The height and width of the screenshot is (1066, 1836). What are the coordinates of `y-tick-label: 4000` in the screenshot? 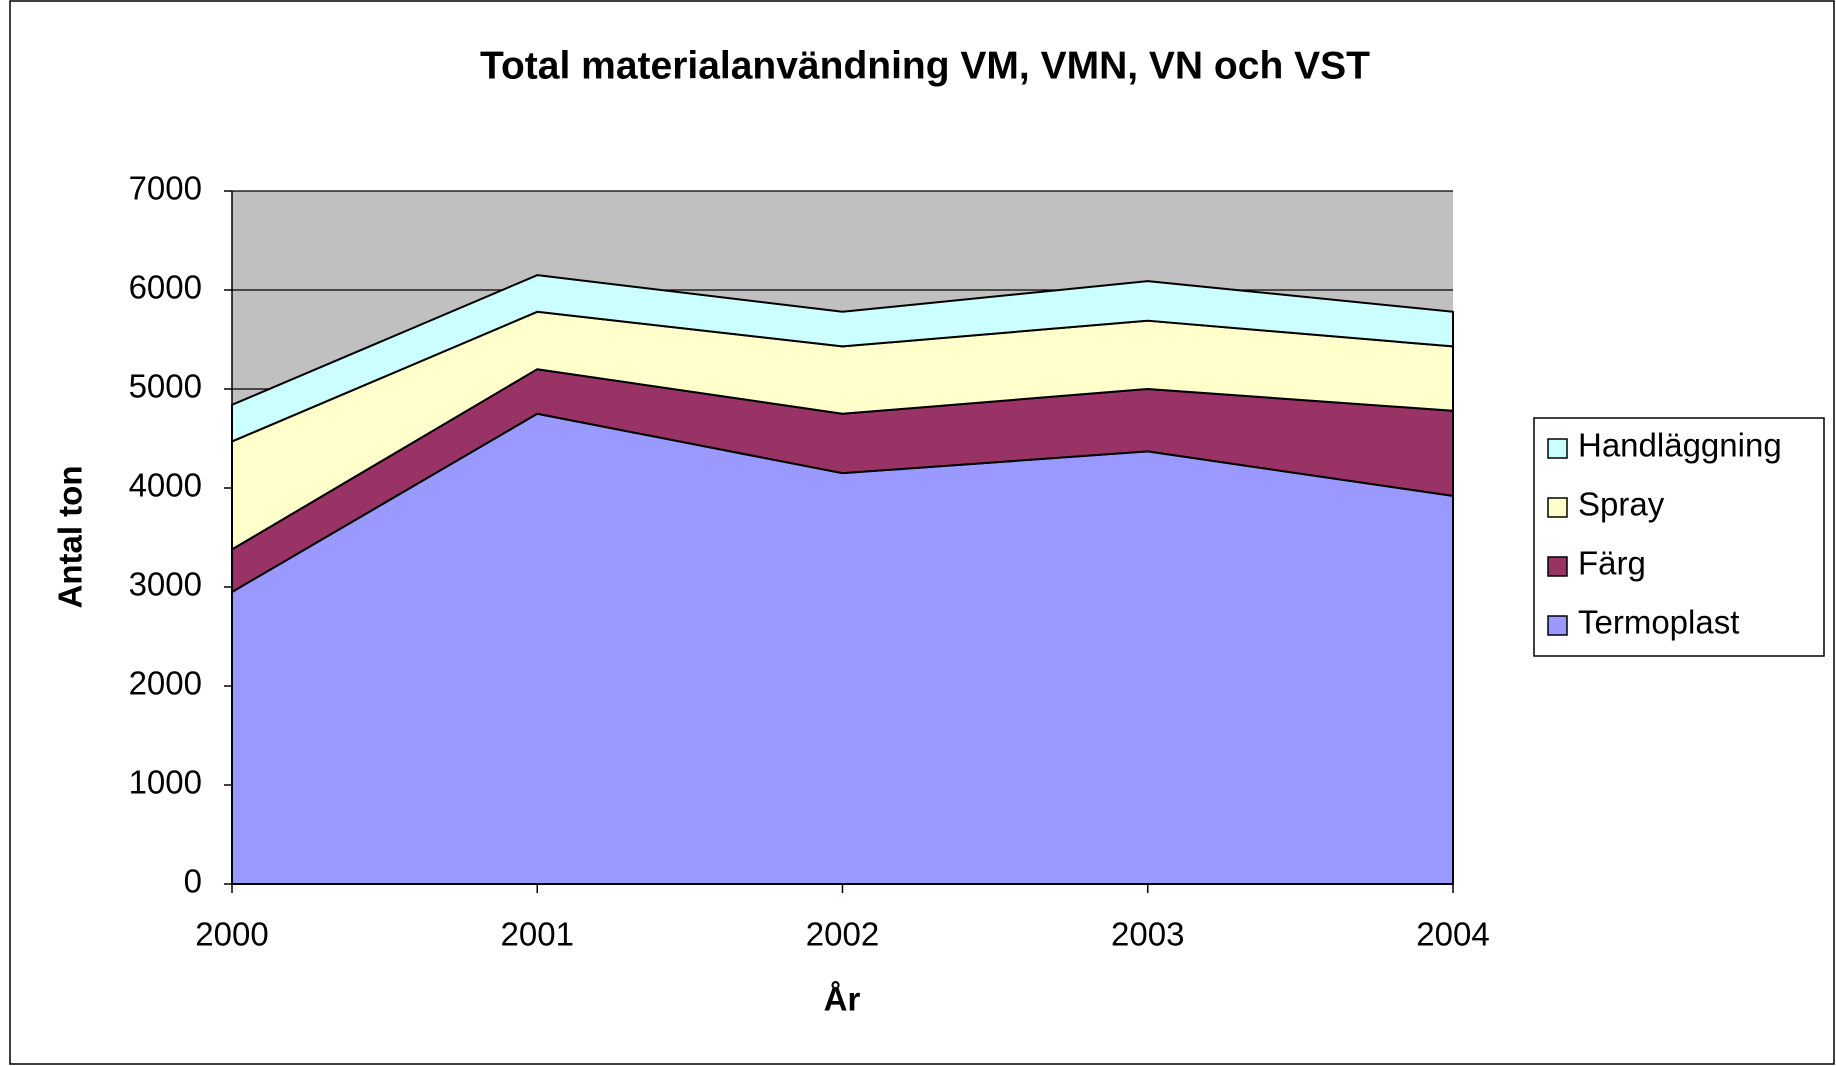 It's located at (165, 485).